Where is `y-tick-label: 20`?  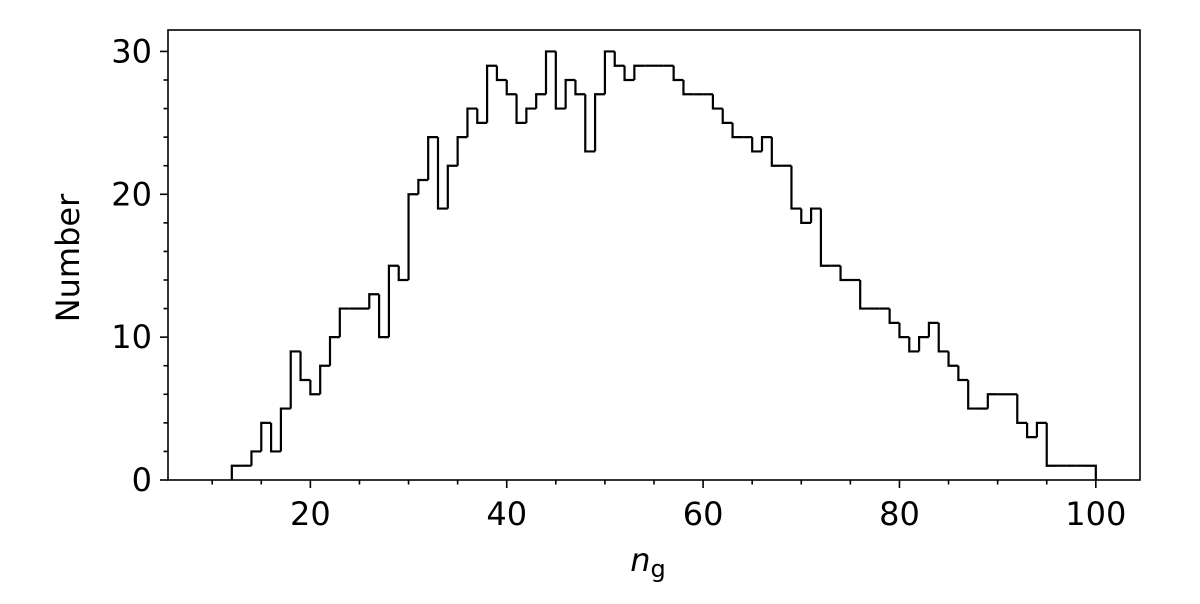
y-tick-label: 20 is located at coordinates (131, 194).